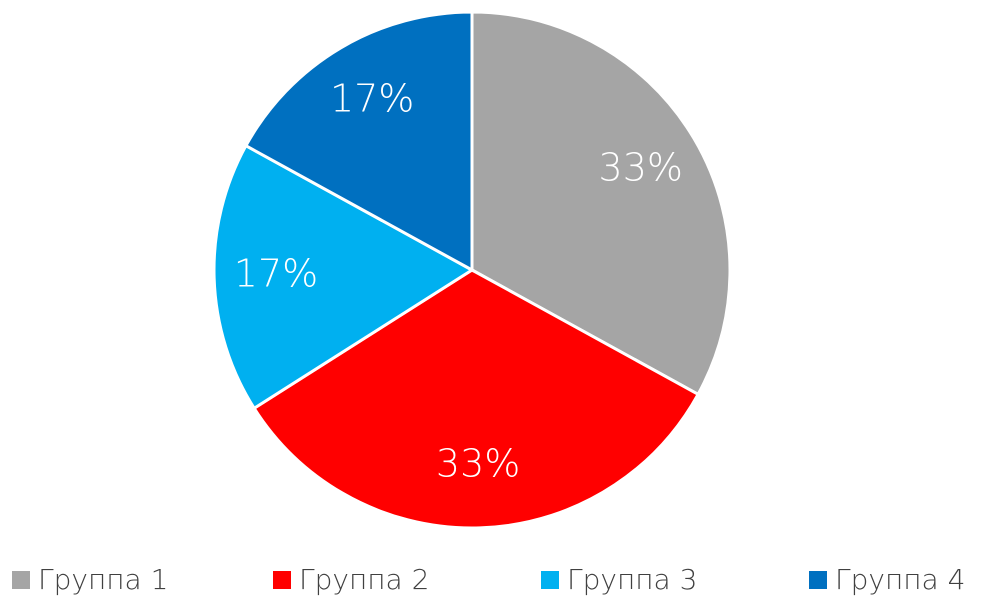  Describe the element at coordinates (364, 579) in the screenshot. I see `legend-label: Группа 2` at that location.